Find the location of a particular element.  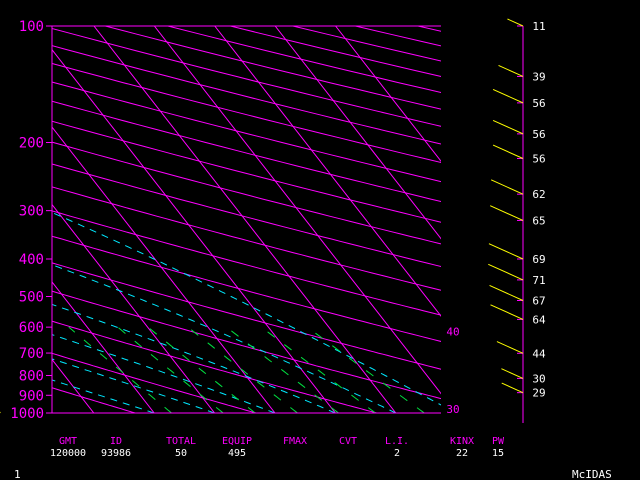

wind-speed-label: 30 is located at coordinates (538, 378).